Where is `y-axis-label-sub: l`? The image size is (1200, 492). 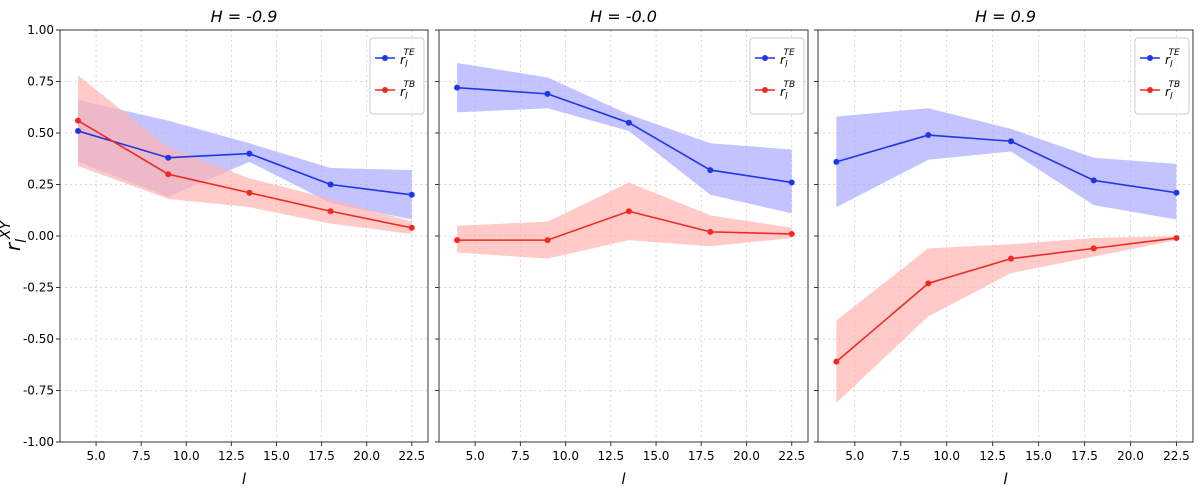
y-axis-label-sub: l is located at coordinates (22, 241).